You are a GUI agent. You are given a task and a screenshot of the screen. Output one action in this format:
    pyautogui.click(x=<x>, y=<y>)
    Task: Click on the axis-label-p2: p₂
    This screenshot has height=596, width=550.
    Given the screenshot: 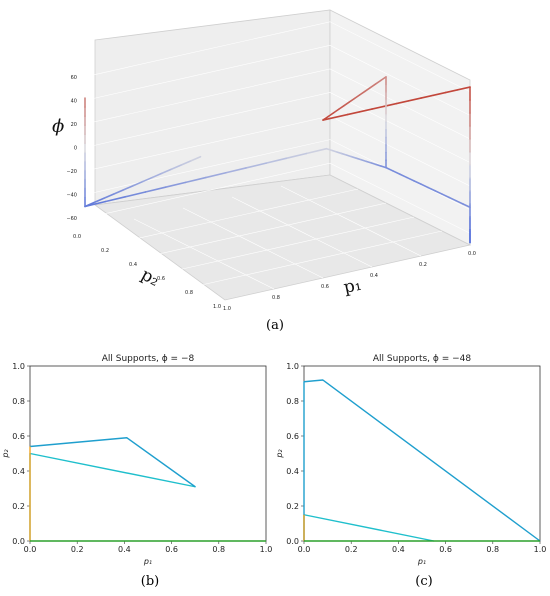 What is the action you would take?
    pyautogui.click(x=150, y=278)
    